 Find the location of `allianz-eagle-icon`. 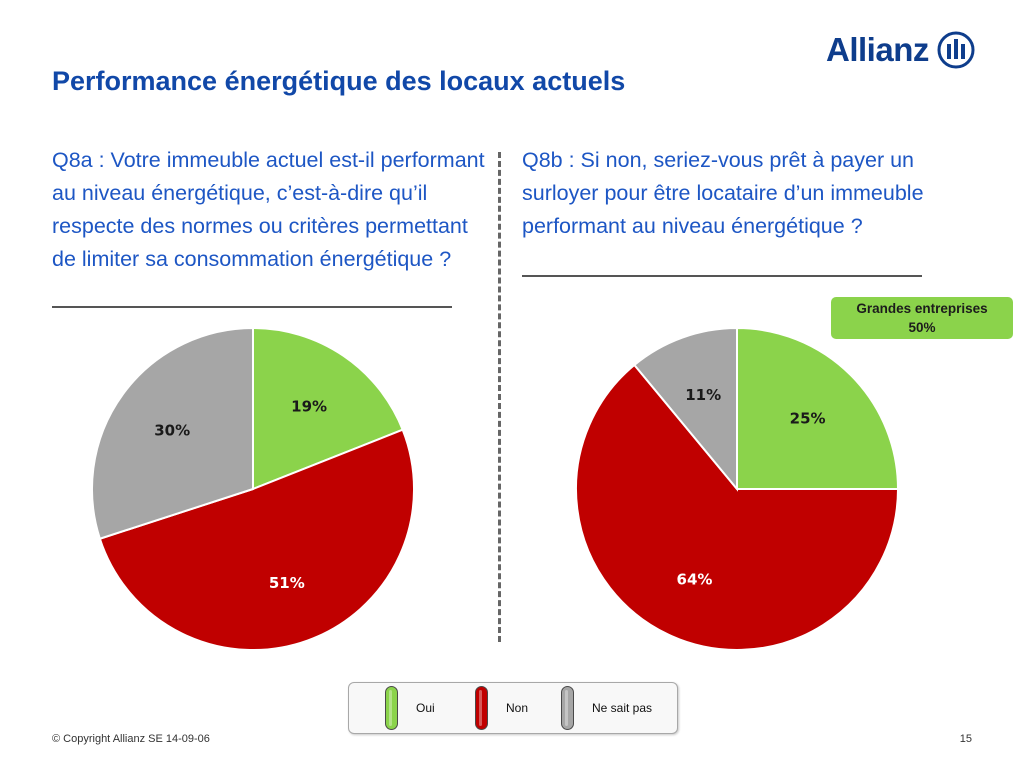

allianz-eagle-icon is located at coordinates (956, 50).